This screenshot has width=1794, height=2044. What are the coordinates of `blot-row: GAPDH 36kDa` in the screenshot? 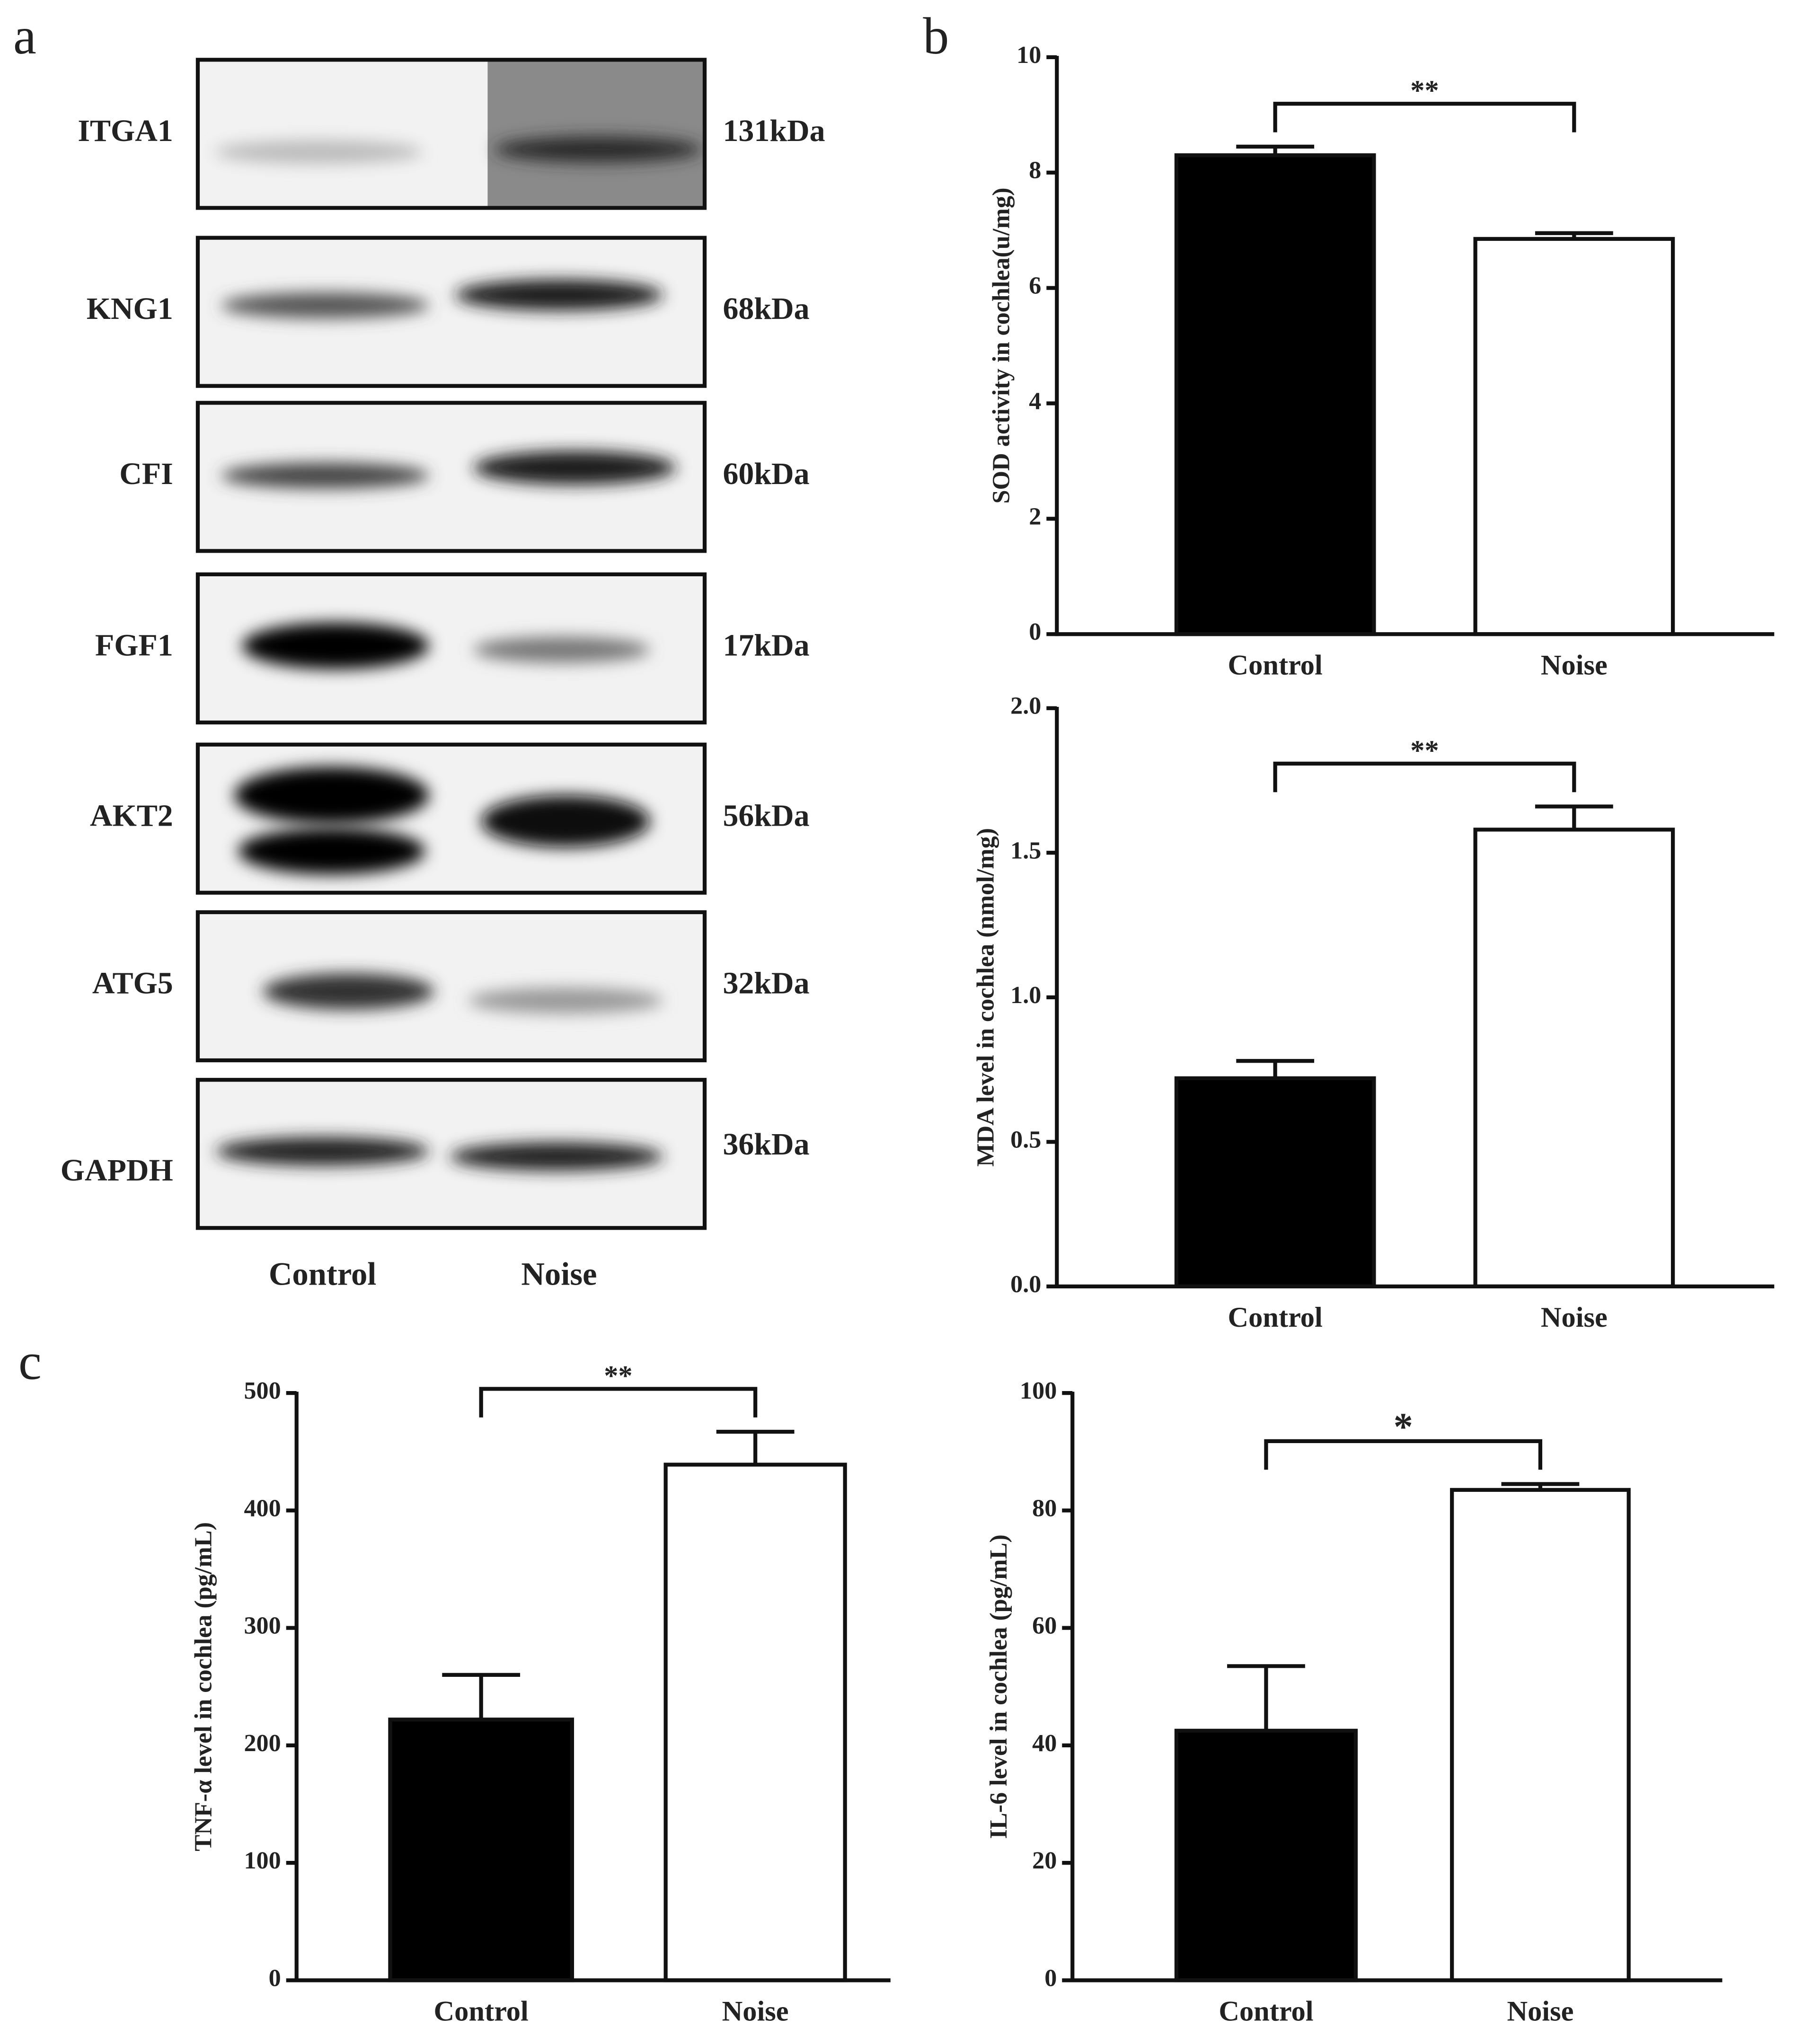 It's located at (435, 1154).